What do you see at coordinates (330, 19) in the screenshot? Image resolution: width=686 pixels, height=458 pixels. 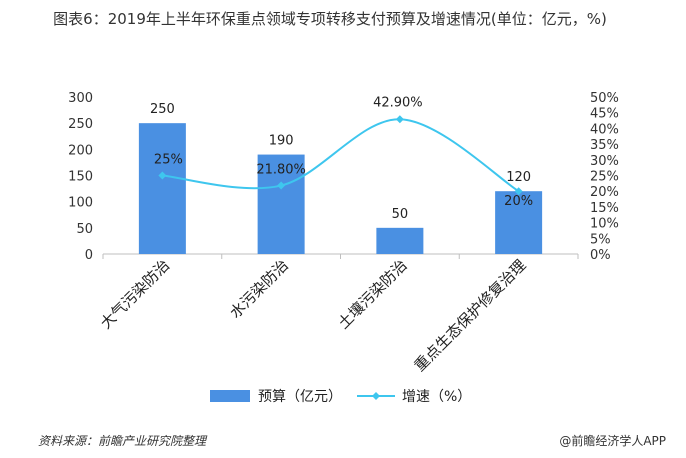 I see `chart-title: 图表6：2019年上半年环保重点领域专项转移支付预算及增速情况(单位：亿元，%)` at bounding box center [330, 19].